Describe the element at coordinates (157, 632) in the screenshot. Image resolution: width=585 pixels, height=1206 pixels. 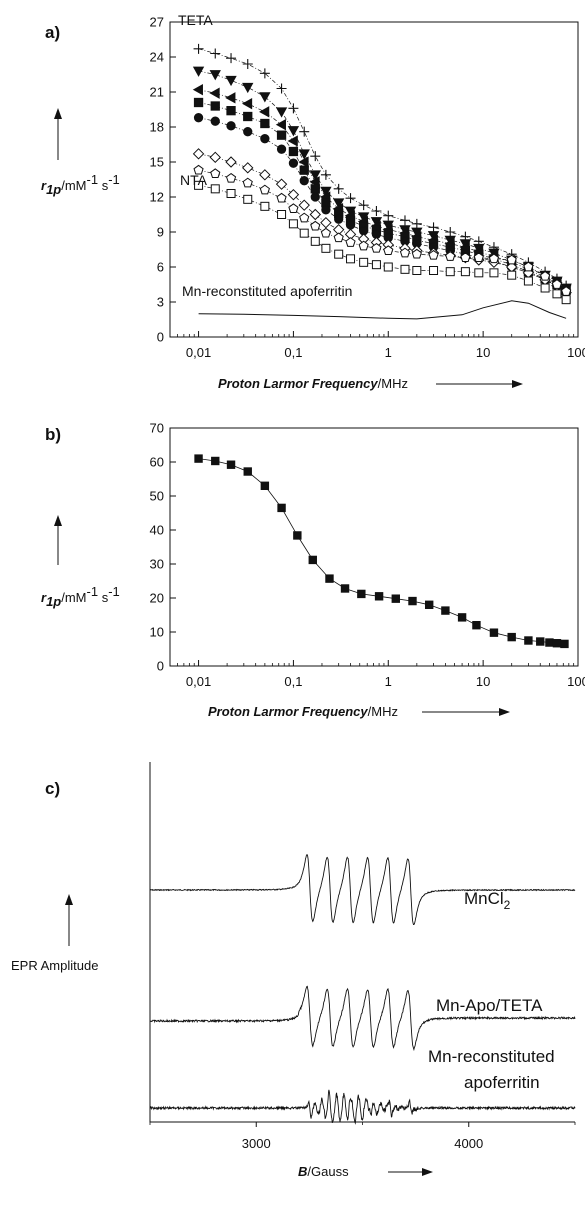
I see `panel-b-y-tick-label: 10` at that location.